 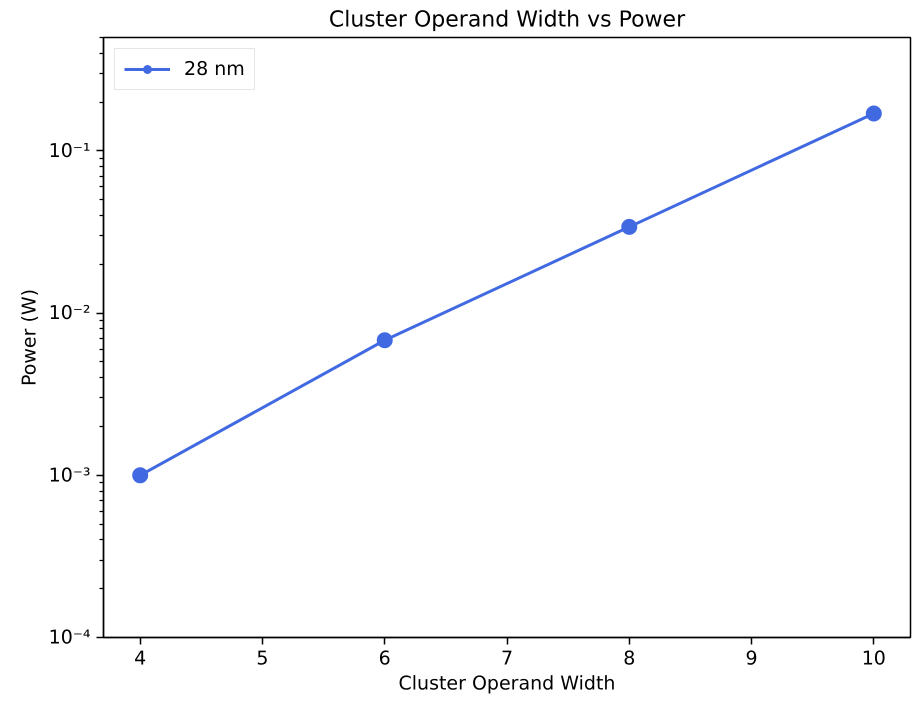 I want to click on x-tick-label: 5, so click(x=262, y=659).